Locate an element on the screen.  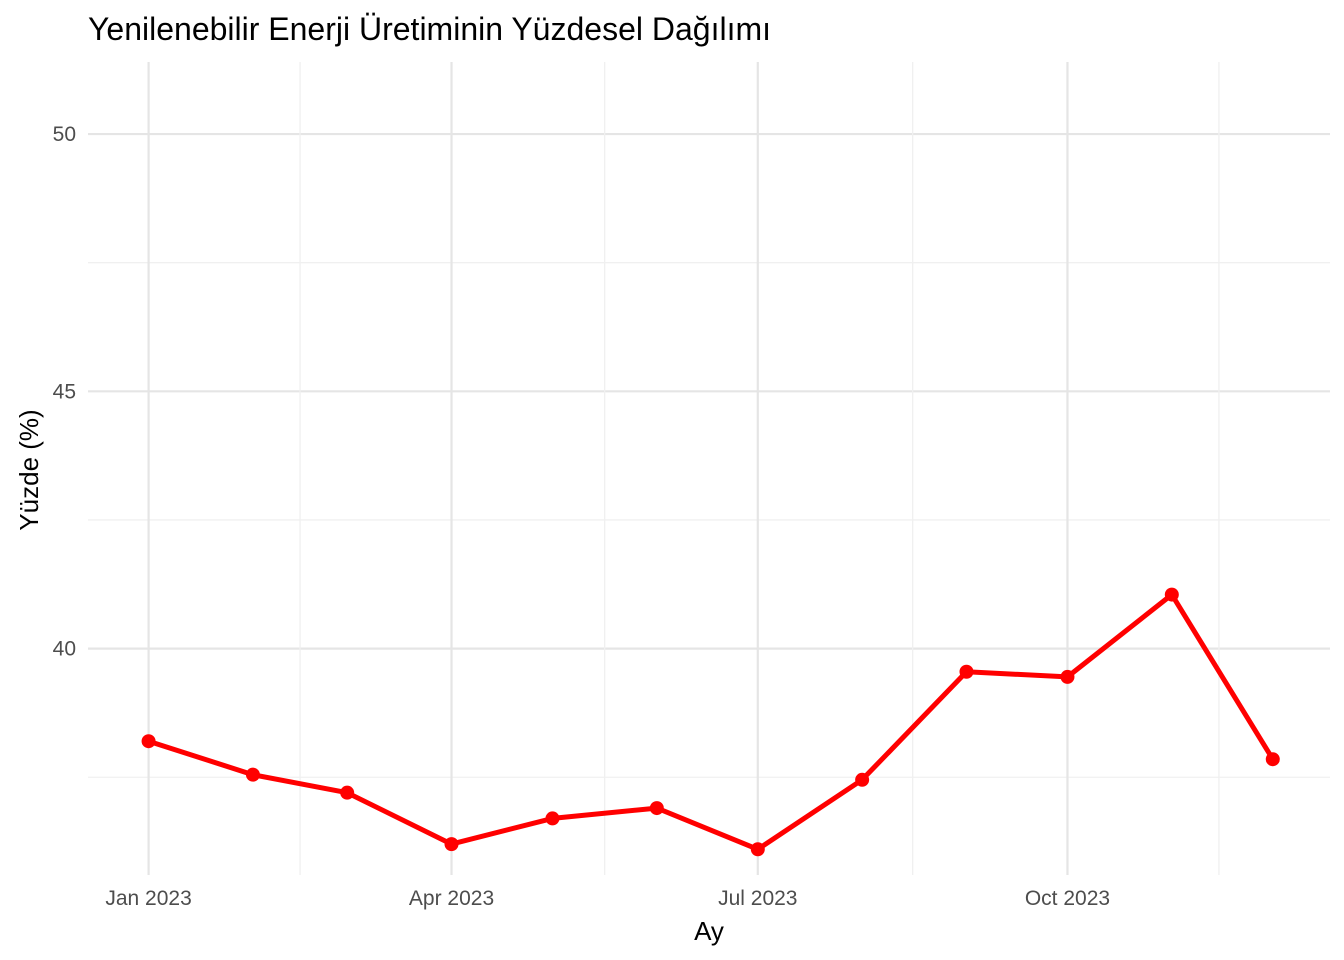
x-tick-label: Oct 2023 is located at coordinates (1067, 898).